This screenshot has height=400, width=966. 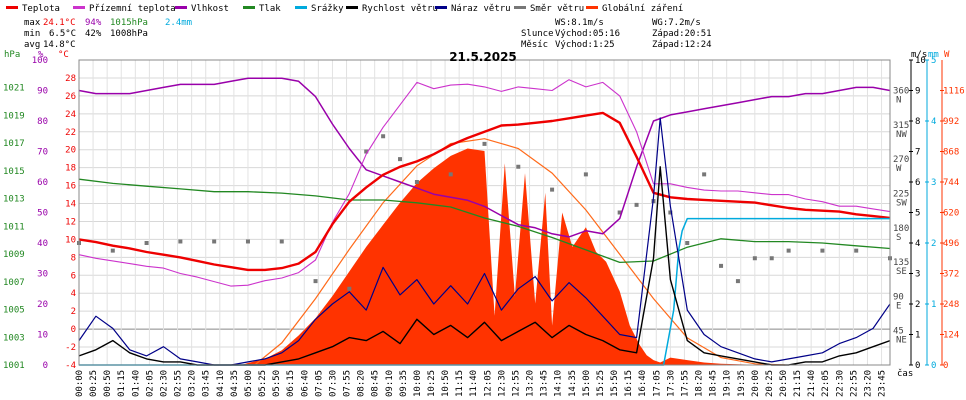 I want to click on temp-tick-label: -4, so click(x=70, y=366).